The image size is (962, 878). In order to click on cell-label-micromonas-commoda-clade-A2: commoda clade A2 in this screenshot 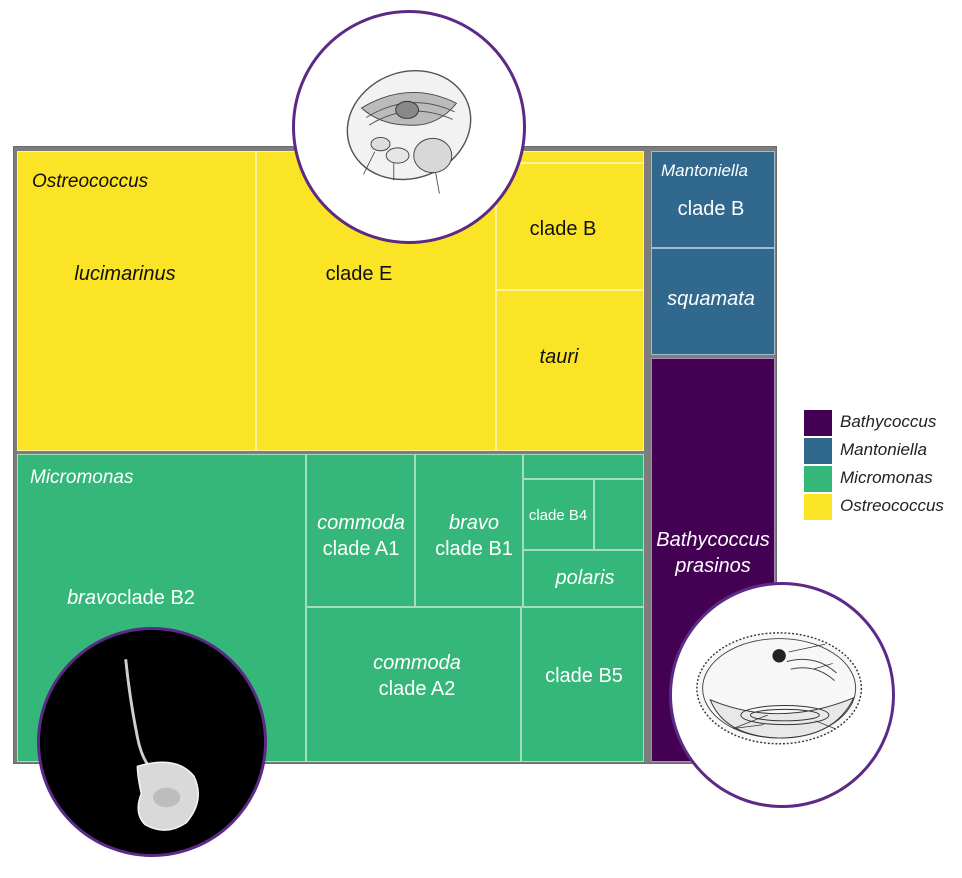, I will do `click(417, 676)`.